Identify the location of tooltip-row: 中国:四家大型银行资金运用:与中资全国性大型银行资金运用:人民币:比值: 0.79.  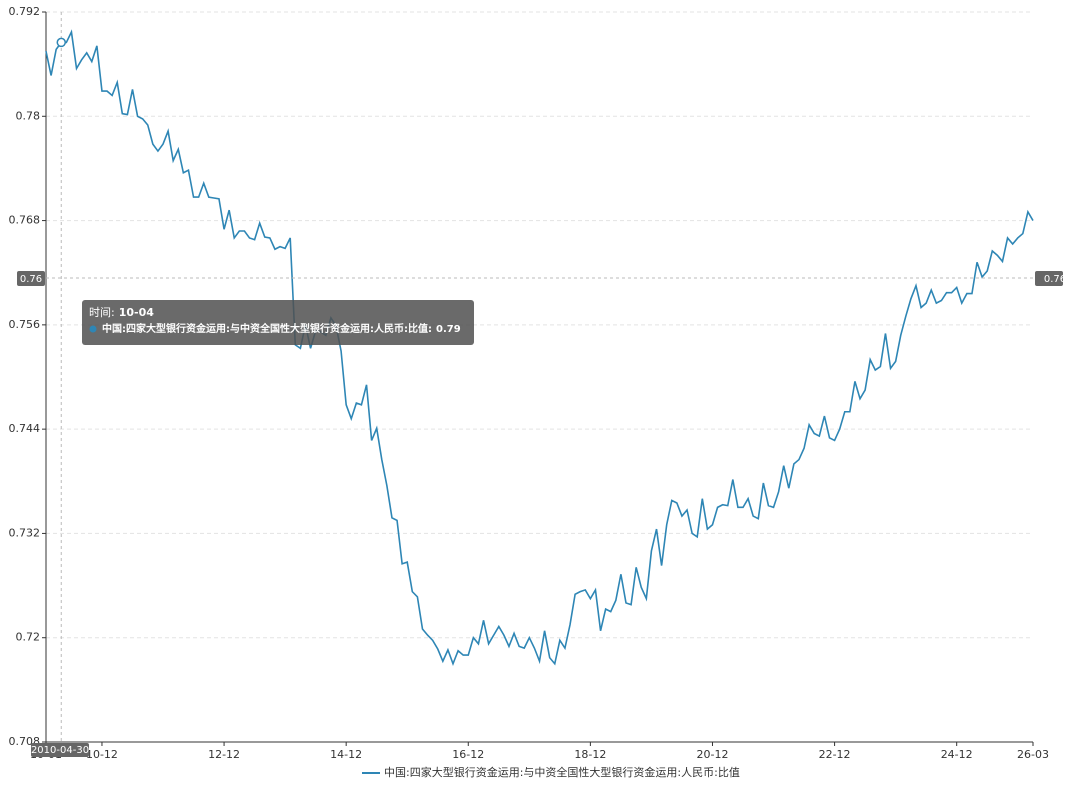
(281, 328).